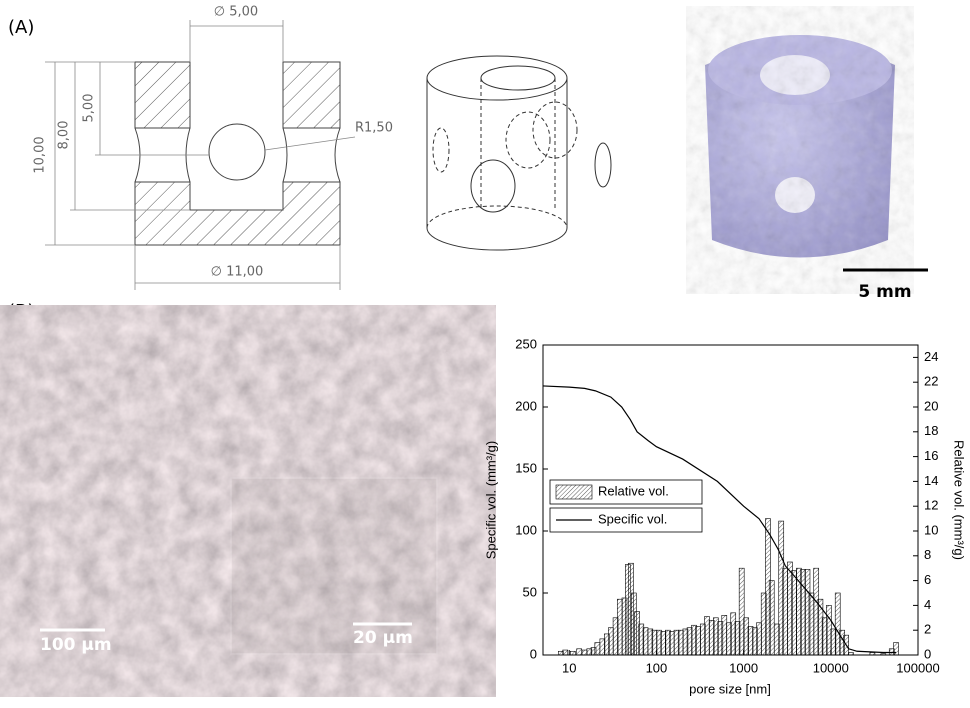 The height and width of the screenshot is (708, 970). Describe the element at coordinates (927, 604) in the screenshot. I see `y2-tick-label: 4` at that location.